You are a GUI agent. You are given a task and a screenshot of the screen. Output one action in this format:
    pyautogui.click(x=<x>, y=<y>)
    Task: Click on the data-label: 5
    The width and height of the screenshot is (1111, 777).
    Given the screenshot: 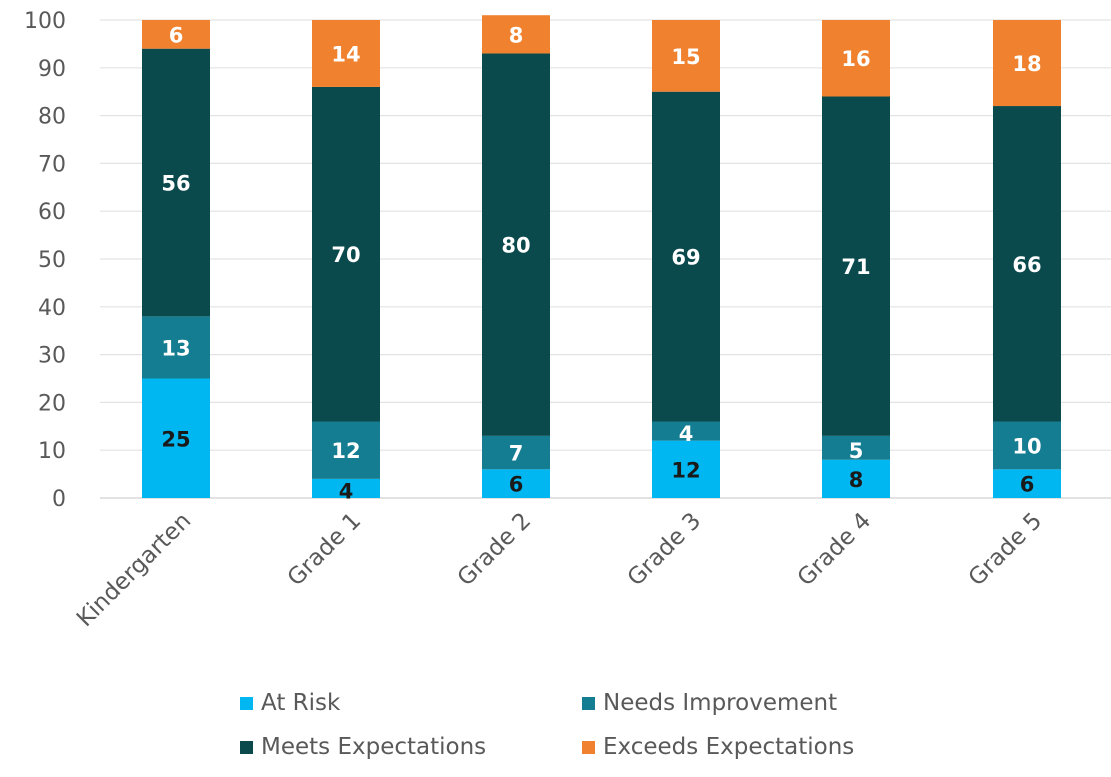 What is the action you would take?
    pyautogui.click(x=856, y=451)
    